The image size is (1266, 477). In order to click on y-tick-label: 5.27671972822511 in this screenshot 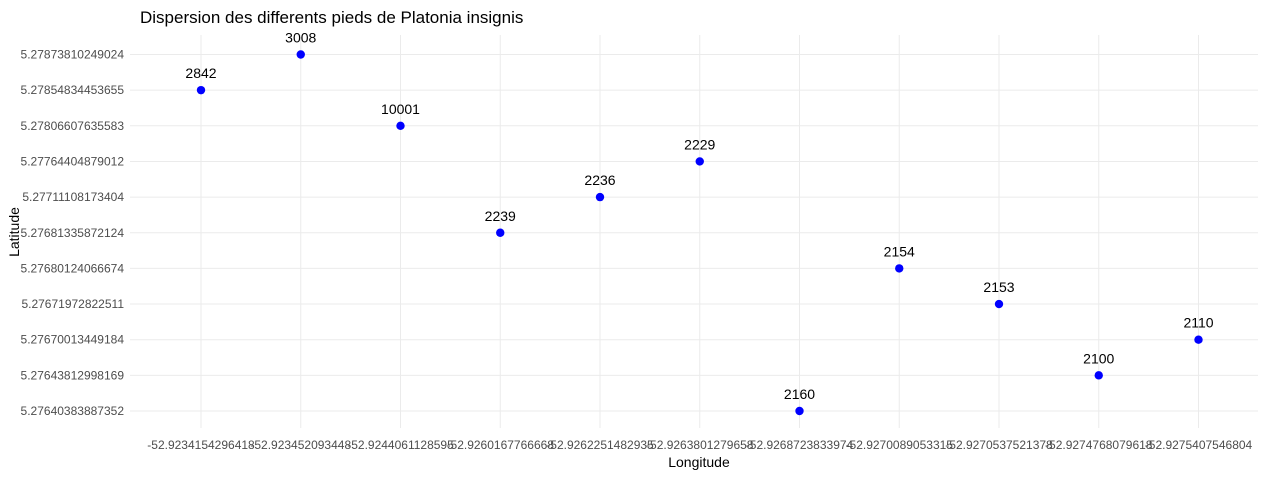, I will do `click(72, 304)`.